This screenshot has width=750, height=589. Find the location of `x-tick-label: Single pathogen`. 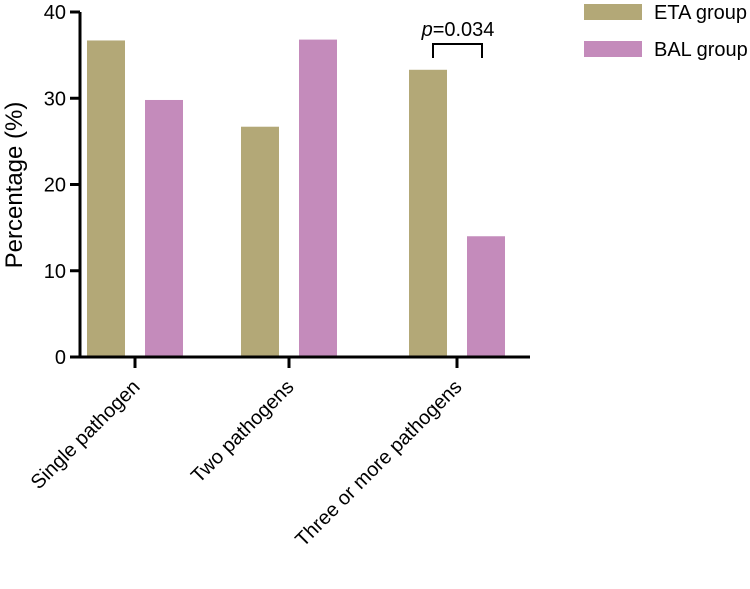

x-tick-label: Single pathogen is located at coordinates (86, 435).